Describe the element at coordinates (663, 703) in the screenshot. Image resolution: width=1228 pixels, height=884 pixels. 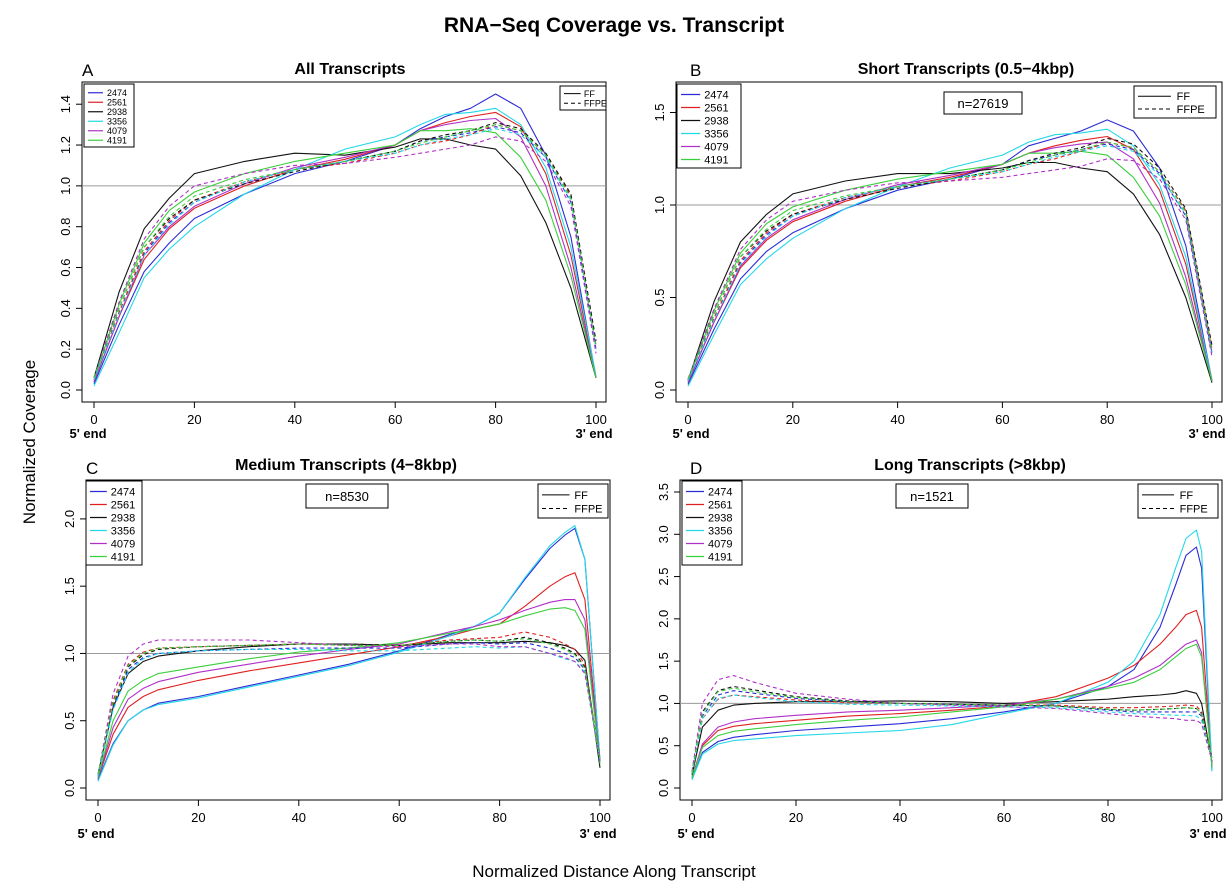
I see `y-tick-label: 1.0` at that location.